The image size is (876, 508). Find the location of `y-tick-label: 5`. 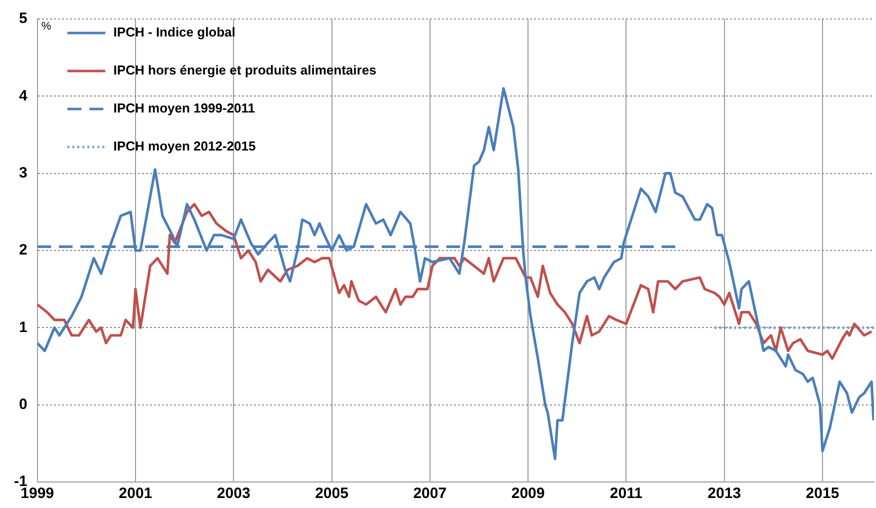

y-tick-label: 5 is located at coordinates (23, 19).